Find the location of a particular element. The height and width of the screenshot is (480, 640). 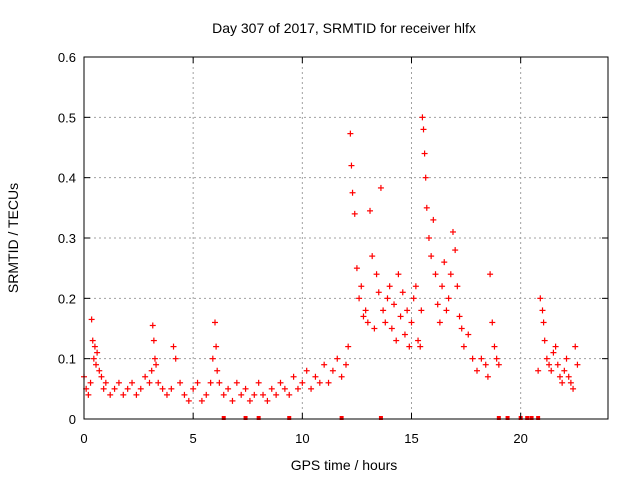

y-tick-label: 0 is located at coordinates (72, 419).